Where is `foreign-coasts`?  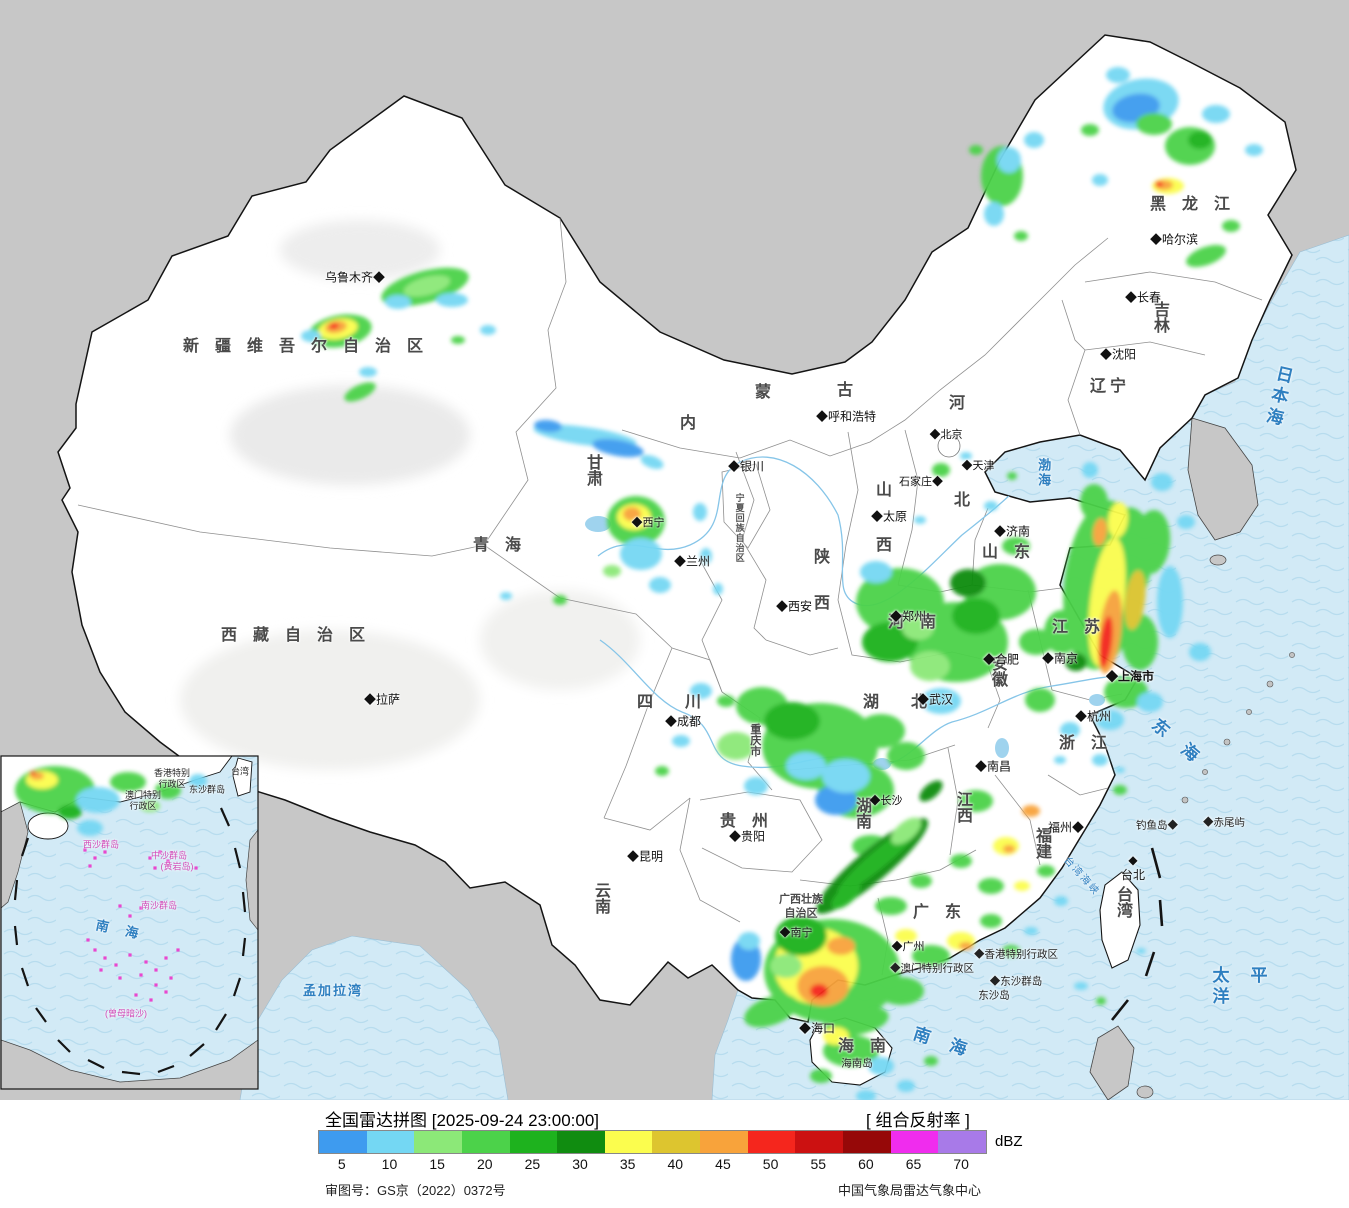
foreign-coasts is located at coordinates (1192, 758).